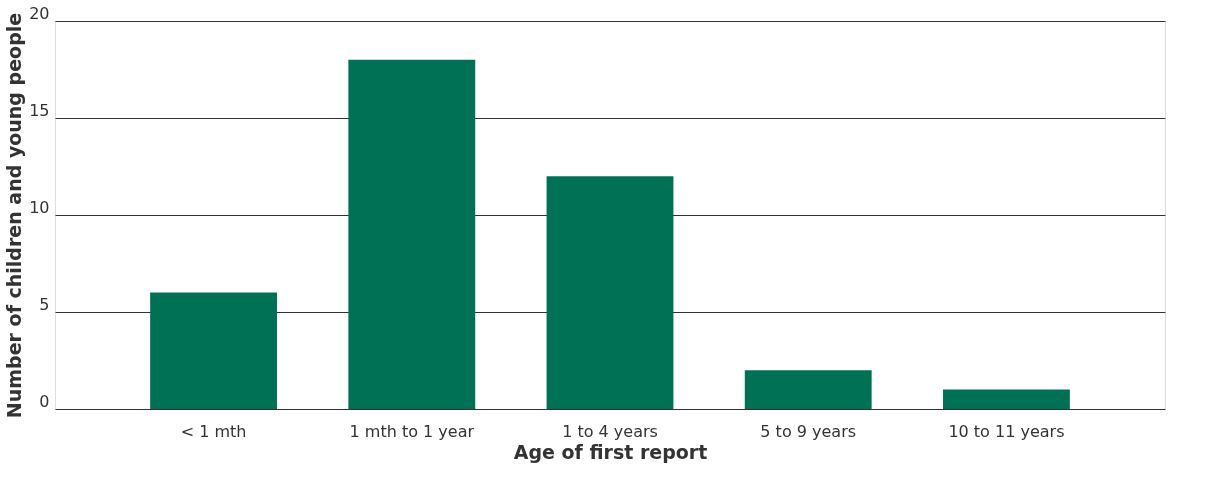 Image resolution: width=1208 pixels, height=488 pixels. I want to click on y-tick-label: 5, so click(44, 304).